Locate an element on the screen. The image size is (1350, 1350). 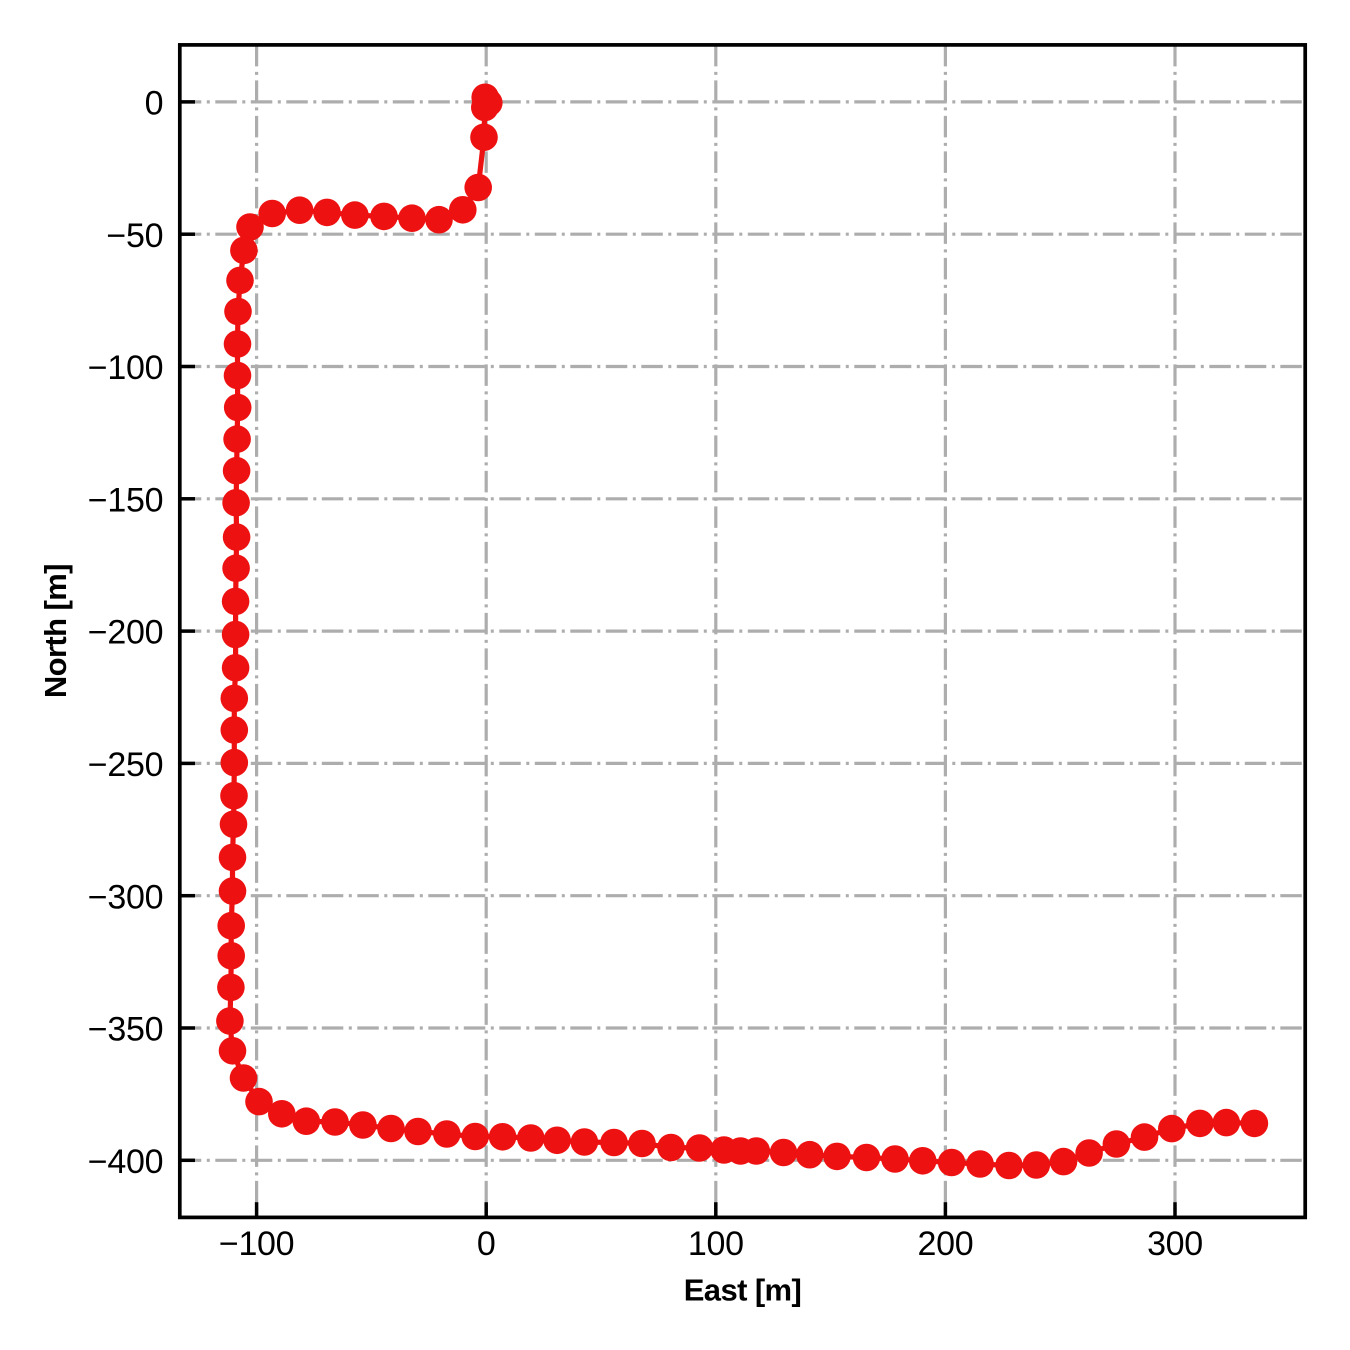
svg-text: −50 is located at coordinates (134, 236).